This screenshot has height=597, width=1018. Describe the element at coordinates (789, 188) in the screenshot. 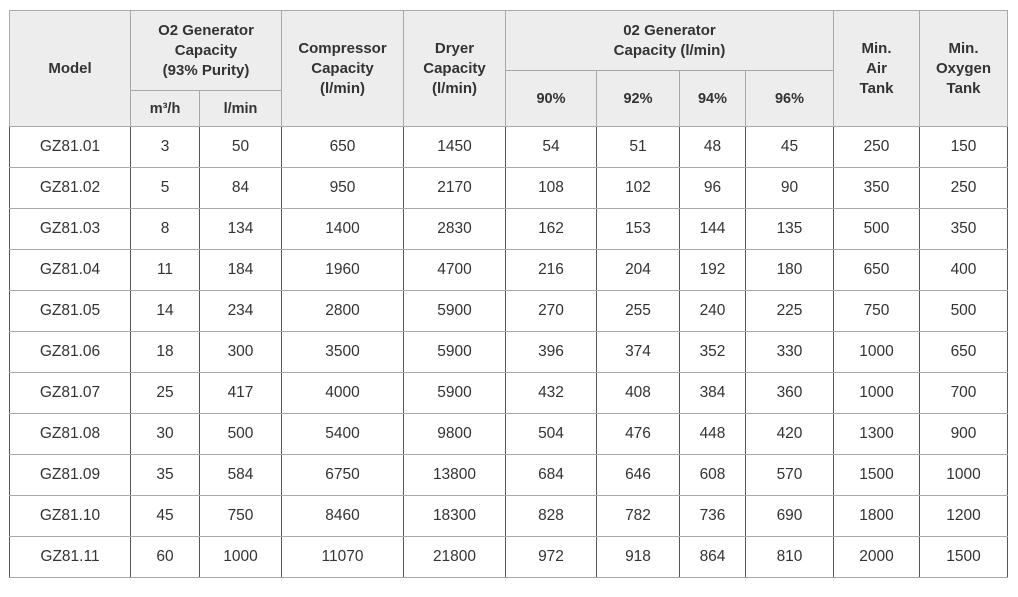

I see `value-cell: 90` at that location.